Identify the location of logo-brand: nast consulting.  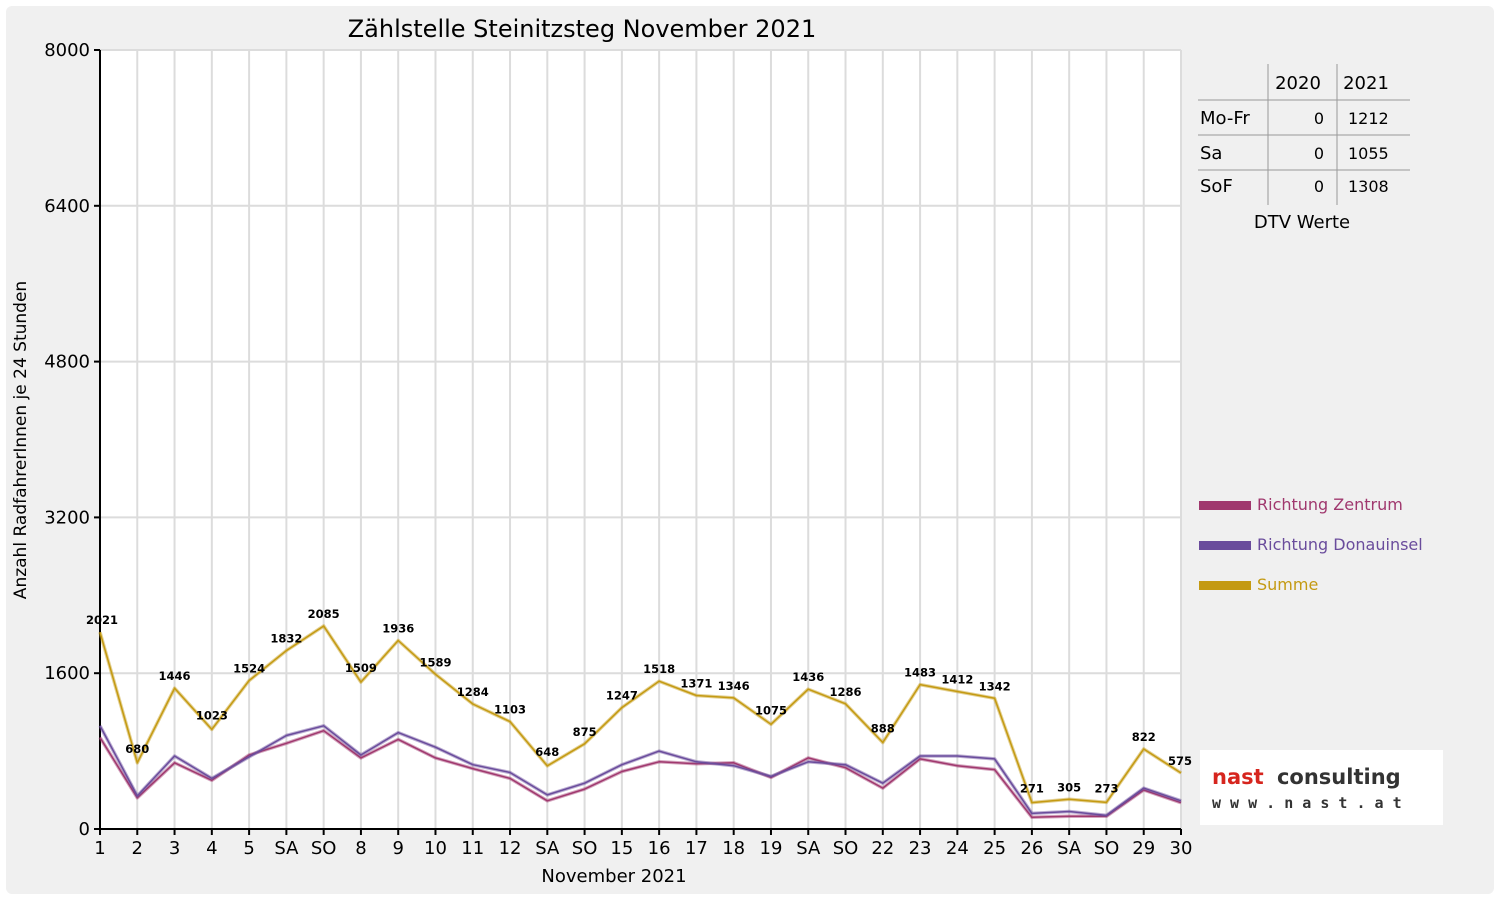
(1306, 777).